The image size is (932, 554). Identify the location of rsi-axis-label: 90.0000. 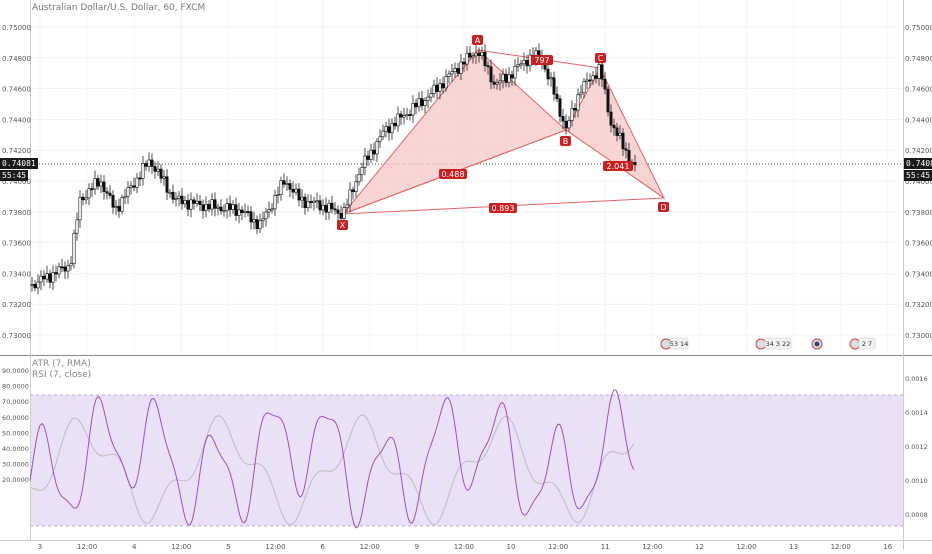
(15, 371).